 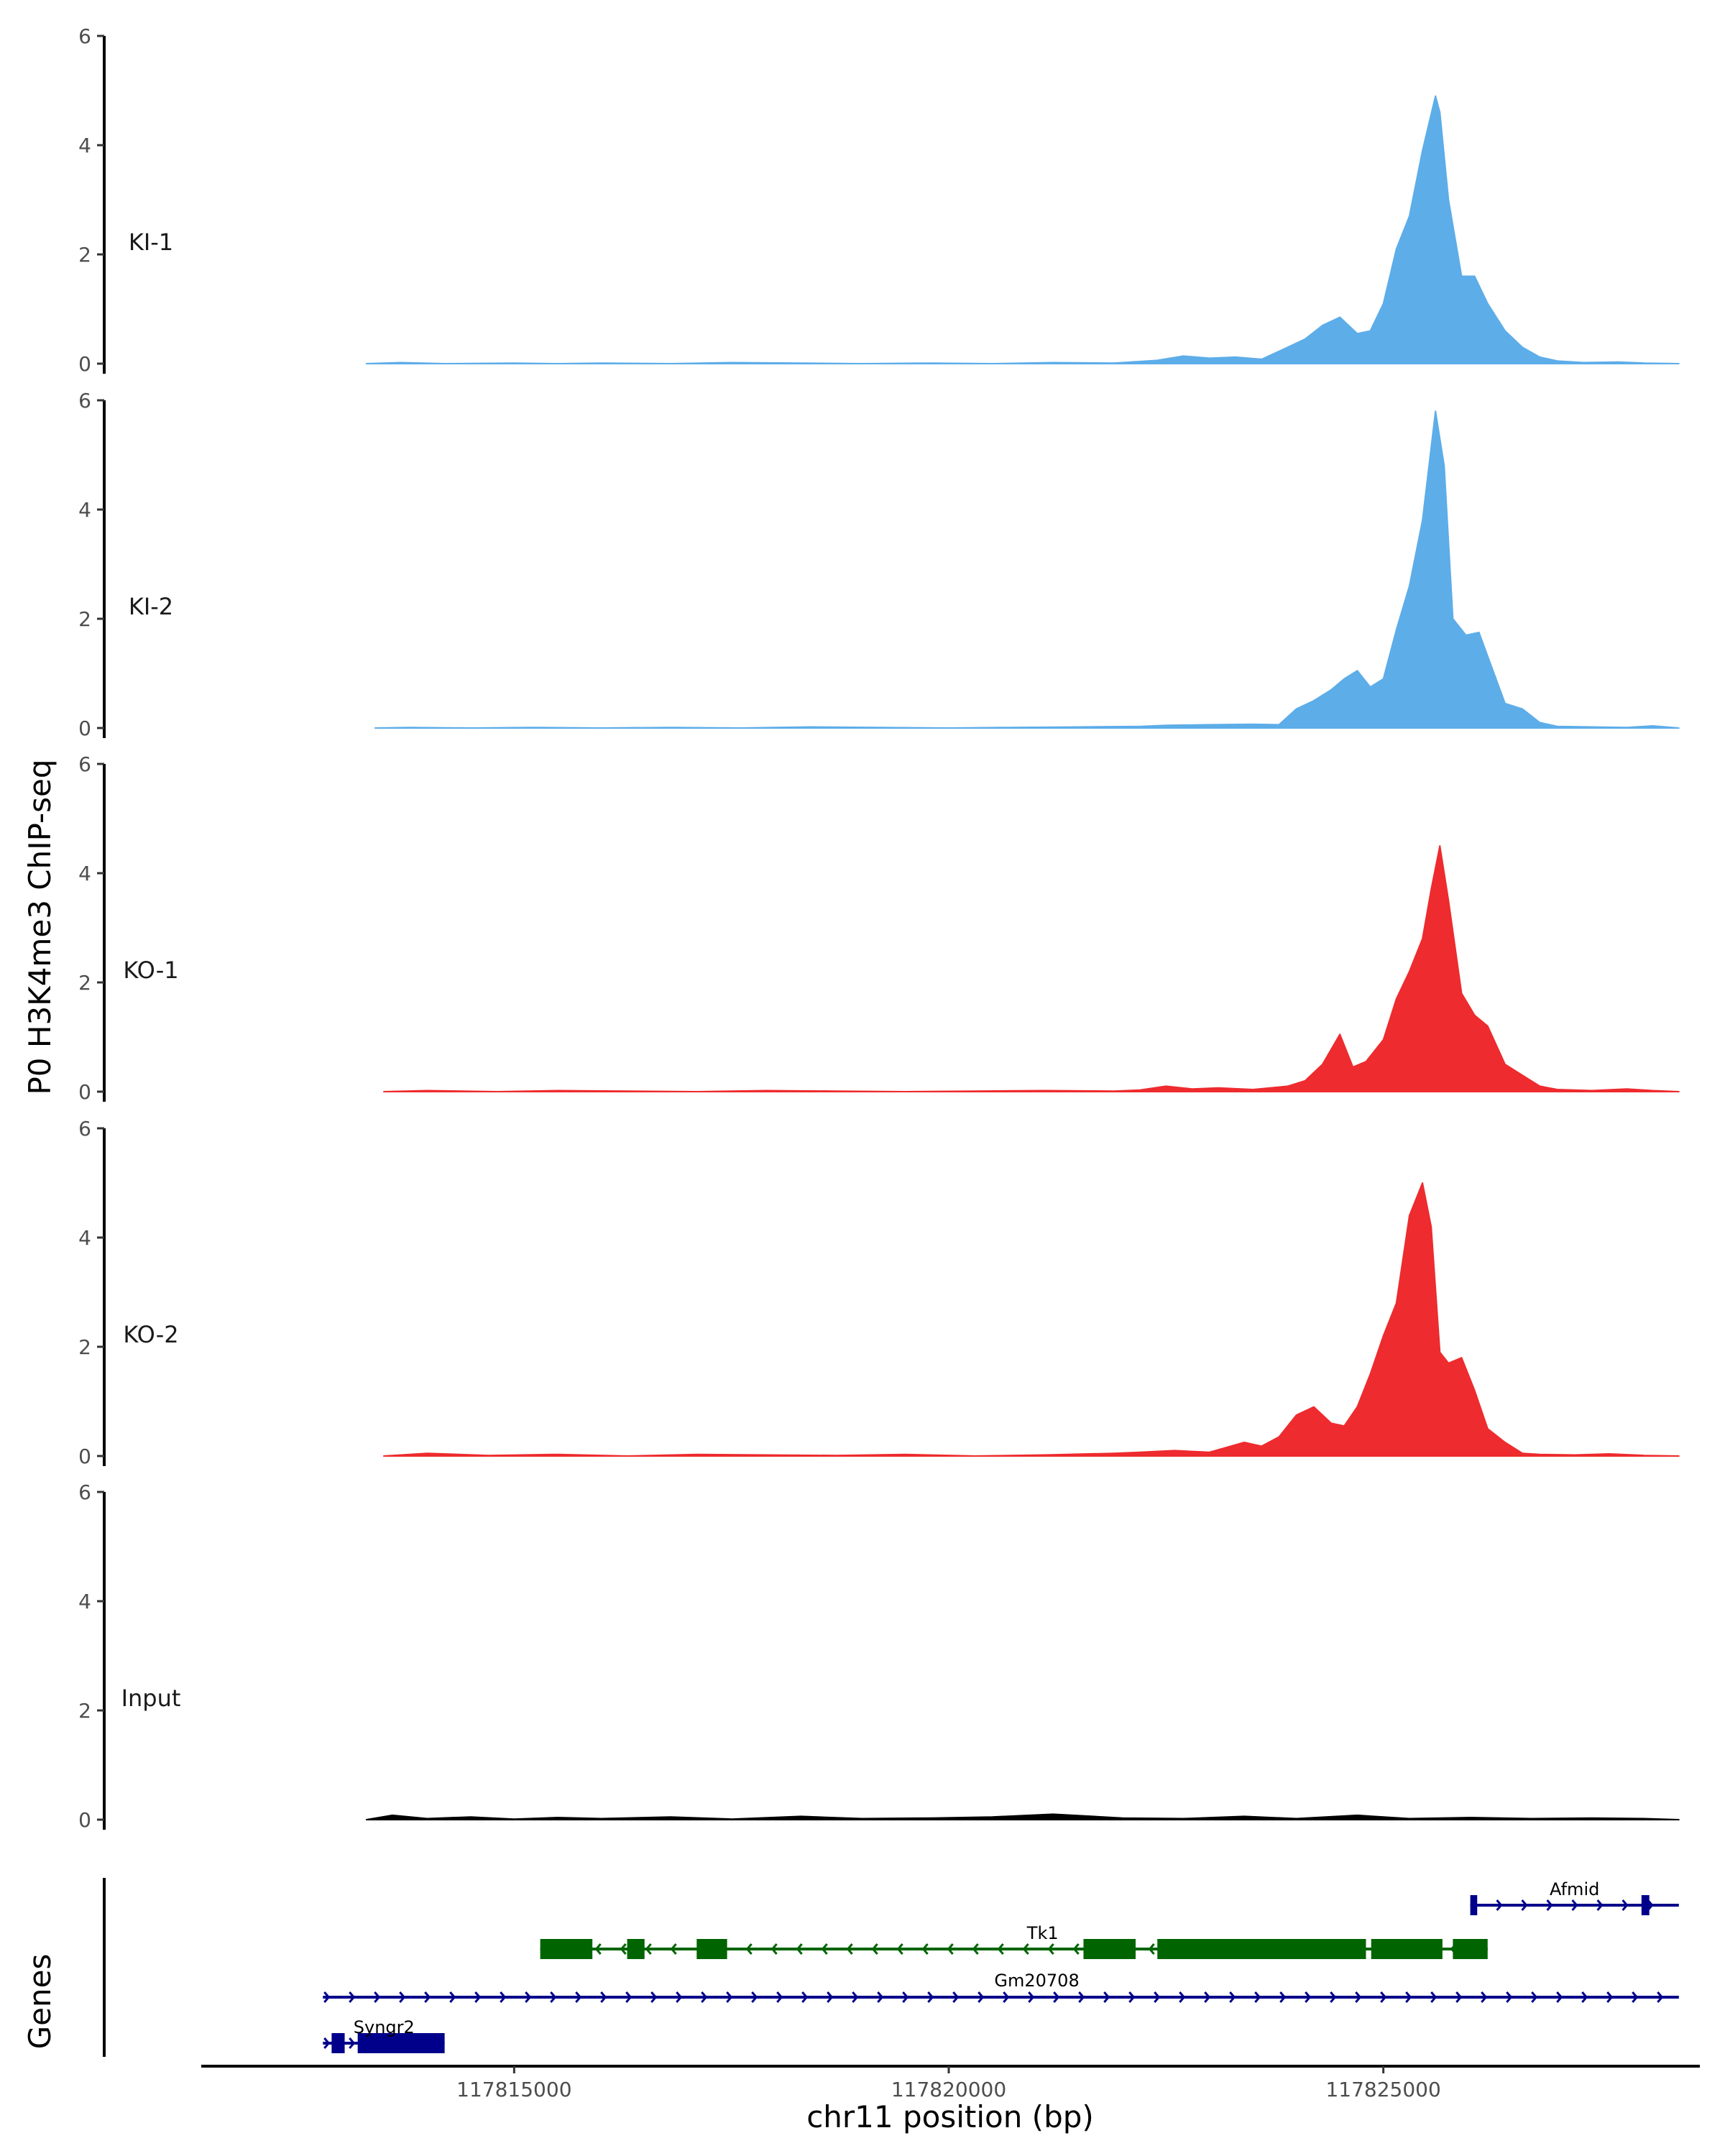 What do you see at coordinates (1574, 1889) in the screenshot?
I see `gene-label-afmid: Afmid` at bounding box center [1574, 1889].